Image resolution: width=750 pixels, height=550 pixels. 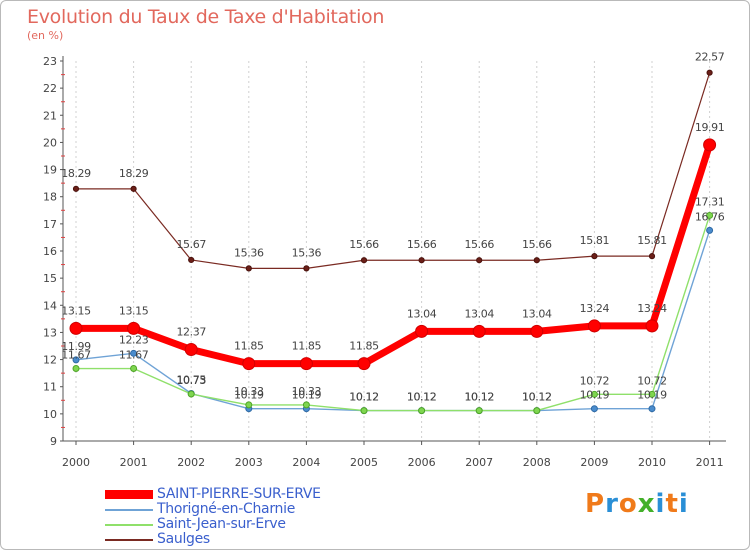 I want to click on data-label: 13.04, so click(x=537, y=313).